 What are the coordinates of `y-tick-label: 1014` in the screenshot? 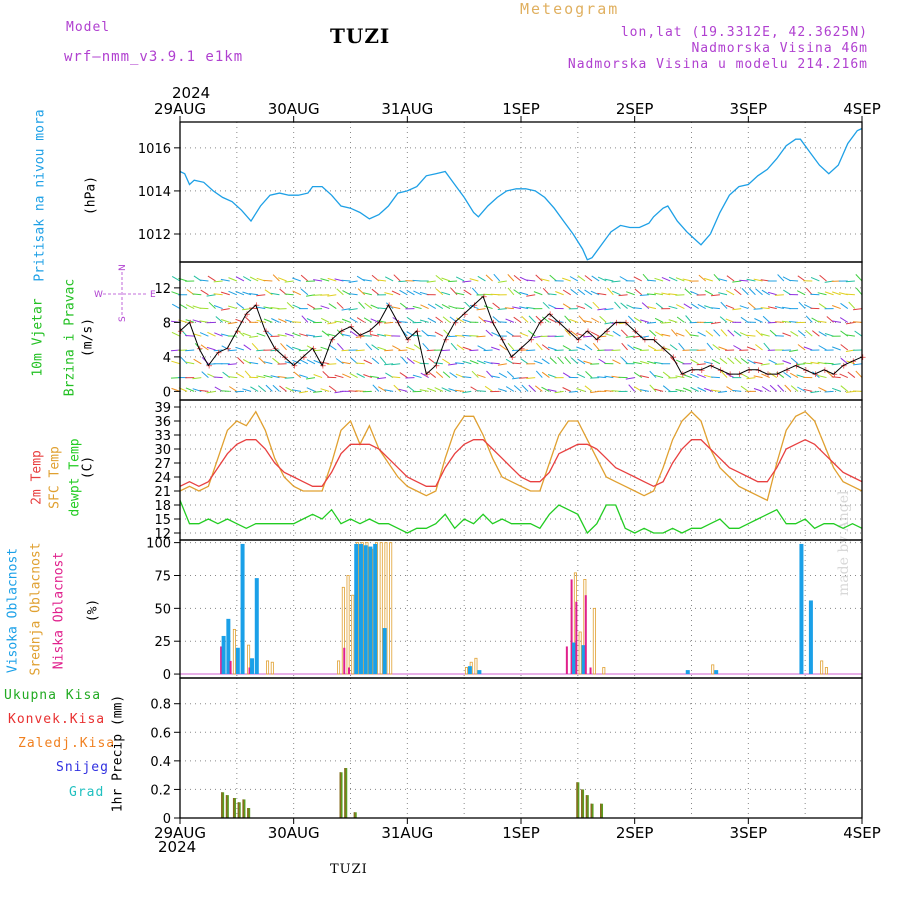 It's located at (154, 192).